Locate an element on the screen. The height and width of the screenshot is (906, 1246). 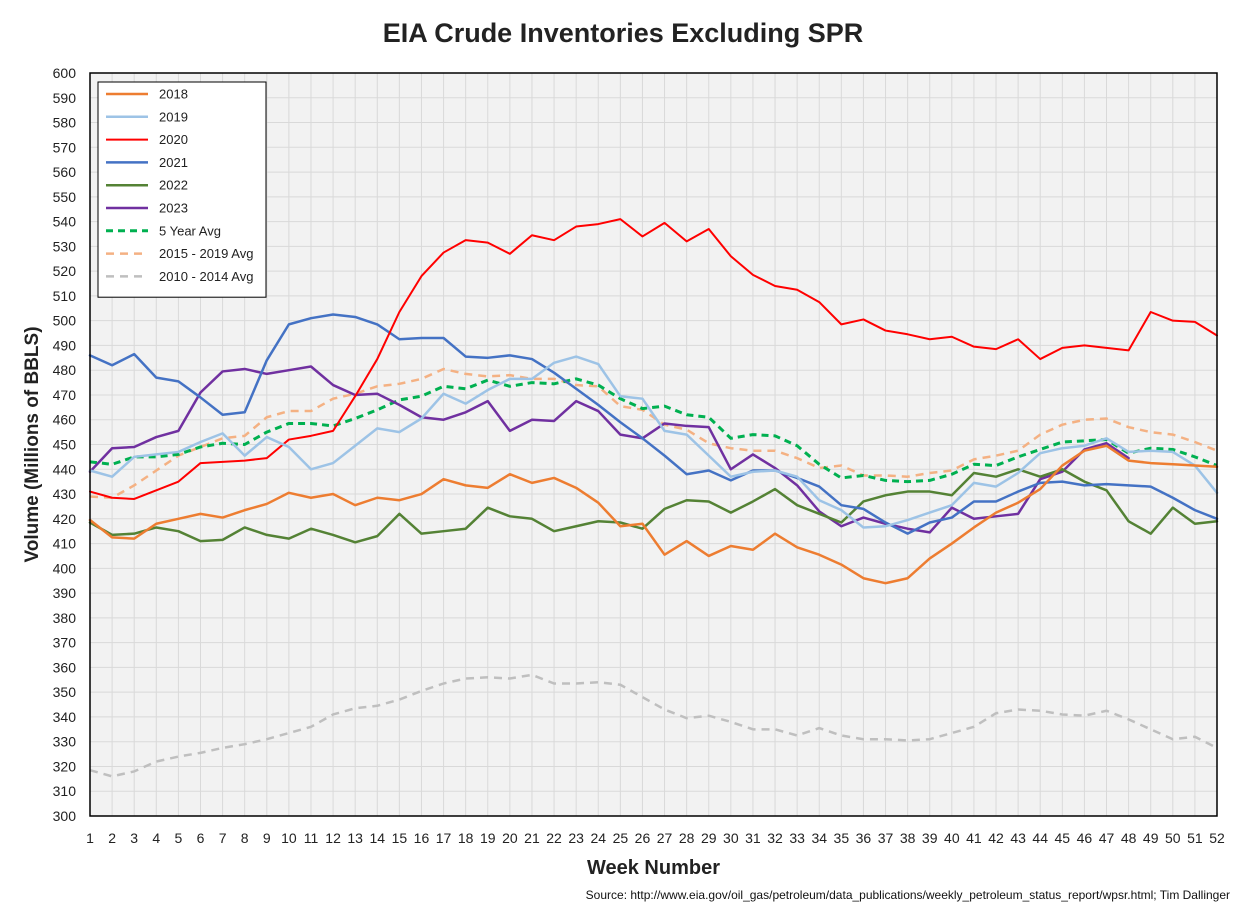
x-tick-label: 5 is located at coordinates (178, 838).